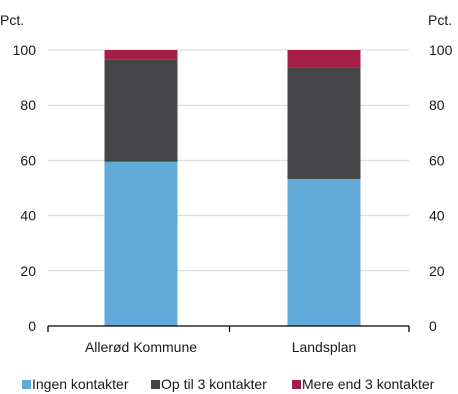  What do you see at coordinates (32, 326) in the screenshot?
I see `y-tick-label-left: 0` at bounding box center [32, 326].